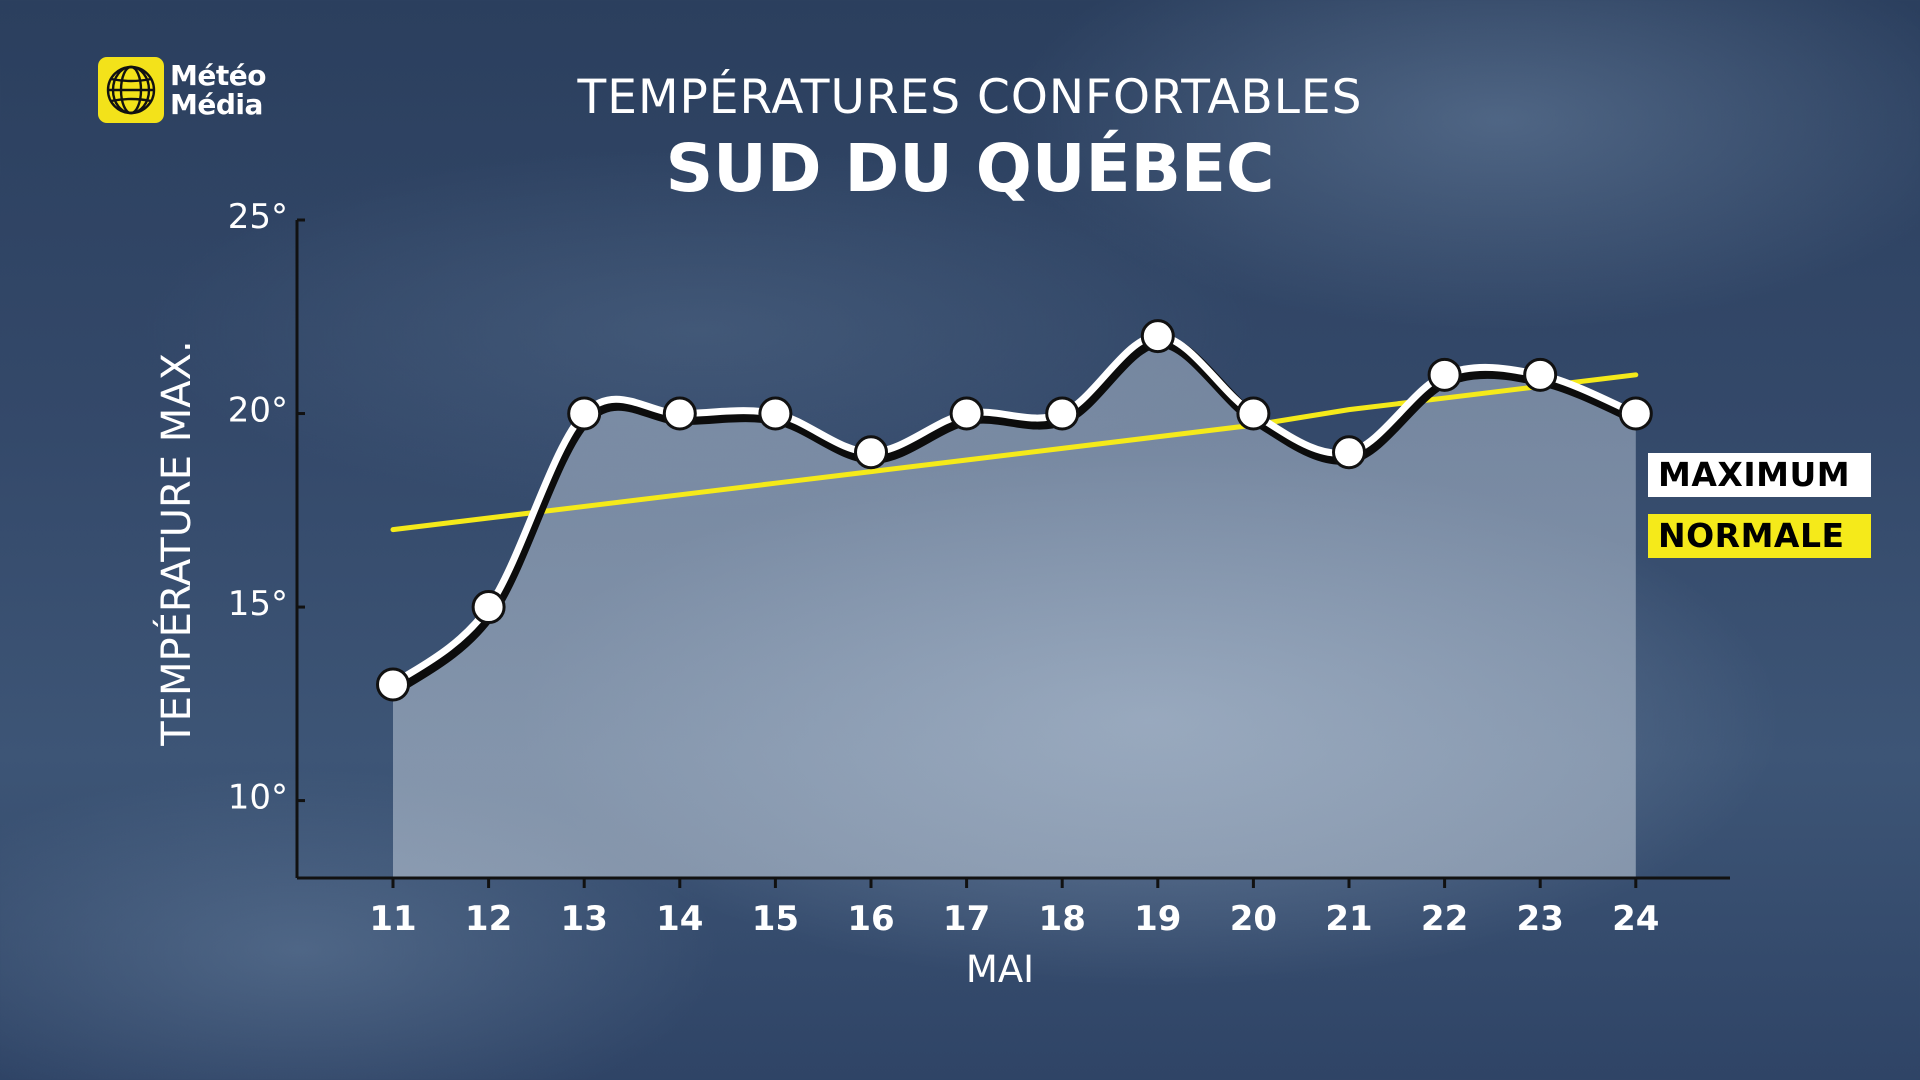  I want to click on x-tick-label: 20, so click(1253, 919).